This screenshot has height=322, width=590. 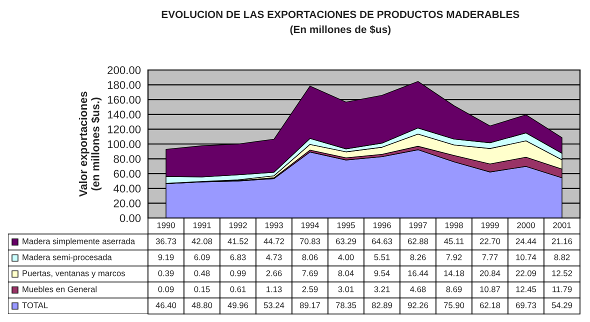 I want to click on x-tick-label: 1995, so click(x=346, y=225).